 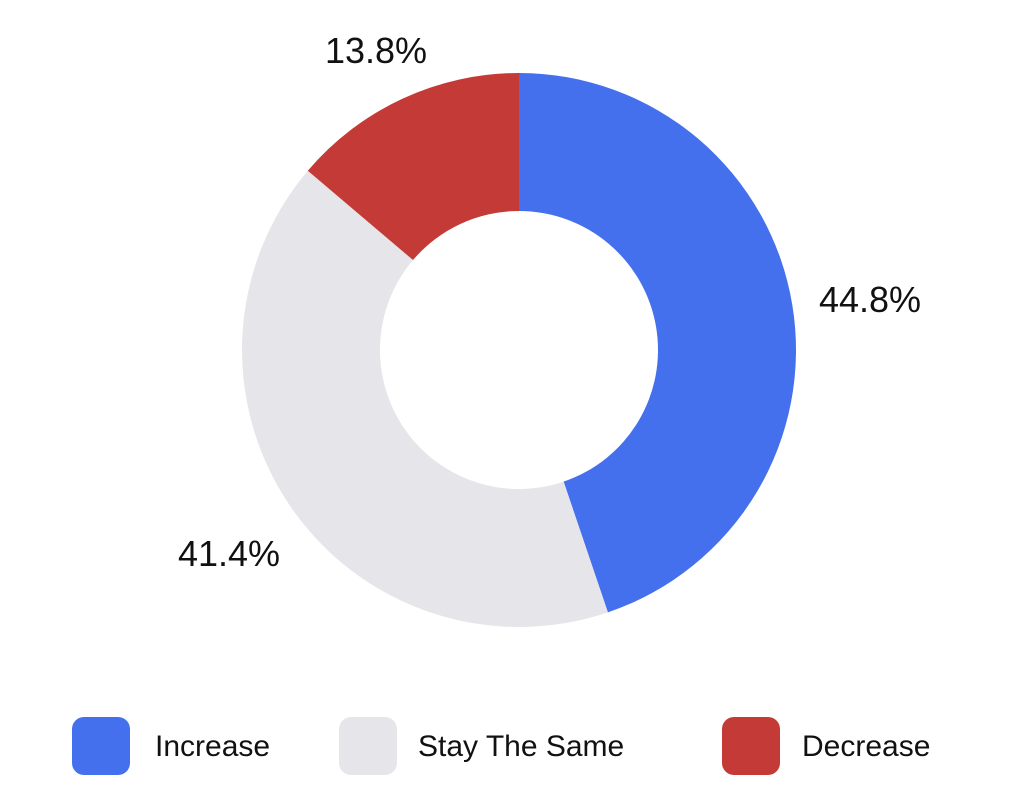 I want to click on legend-swatch-decrease, so click(x=751, y=746).